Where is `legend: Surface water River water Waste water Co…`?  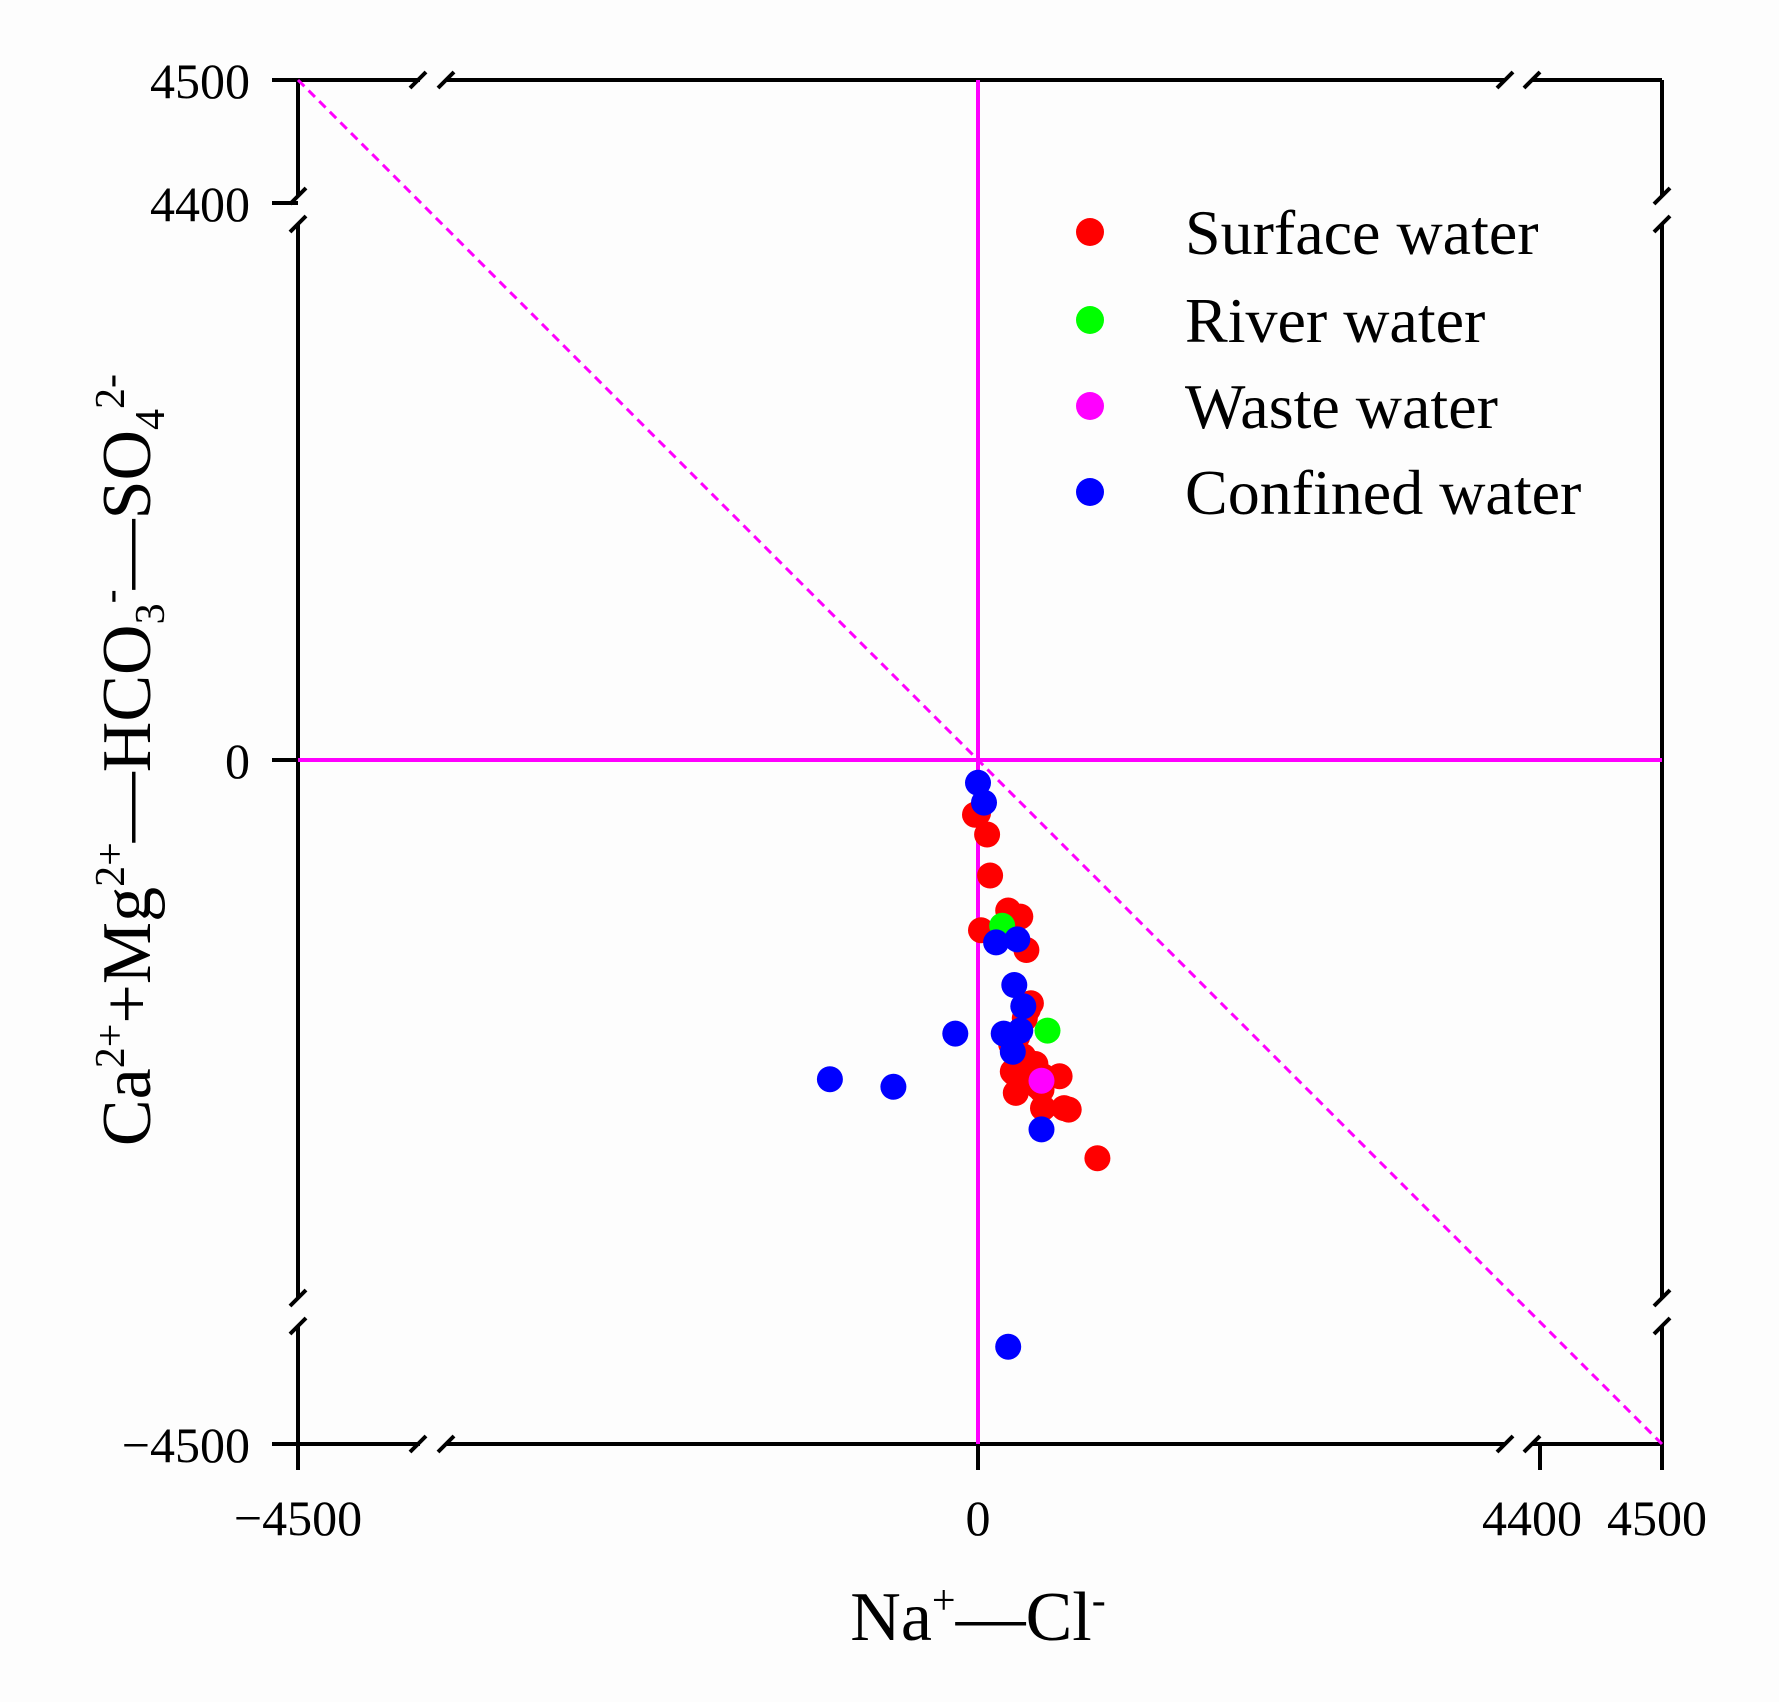
legend: Surface water River water Waste water Co… is located at coordinates (1328, 362).